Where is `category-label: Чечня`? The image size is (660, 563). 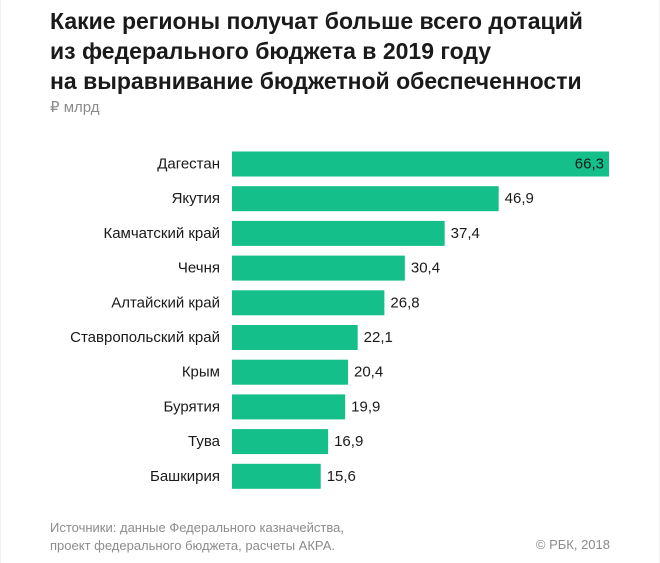
category-label: Чечня is located at coordinates (199, 268).